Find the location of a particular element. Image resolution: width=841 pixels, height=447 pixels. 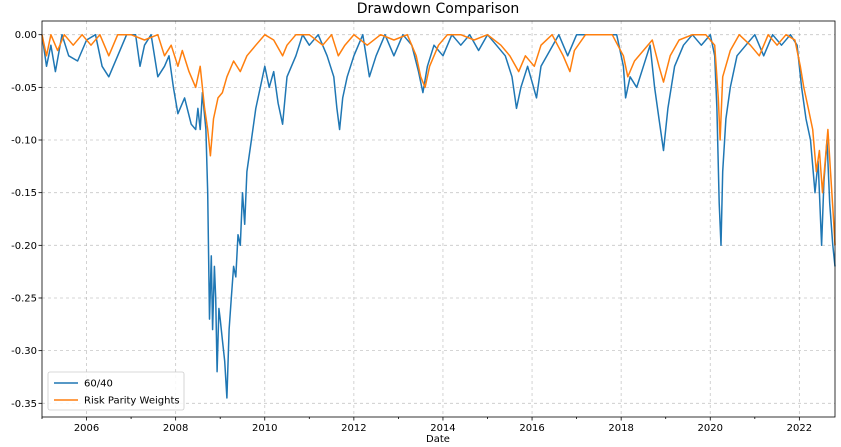

y-tick-label: 0.00 is located at coordinates (26, 35).